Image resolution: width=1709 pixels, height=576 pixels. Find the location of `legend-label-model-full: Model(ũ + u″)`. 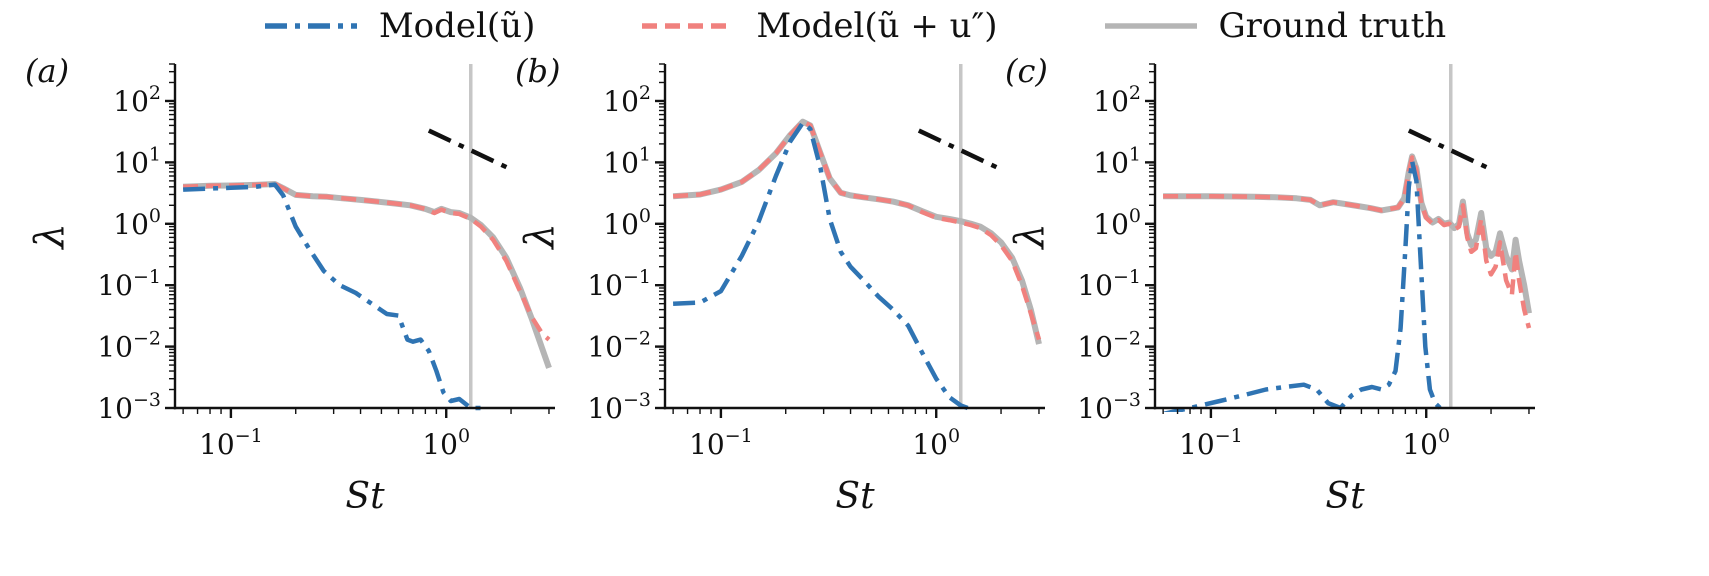

legend-label-model-full: Model(ũ + u″) is located at coordinates (877, 26).